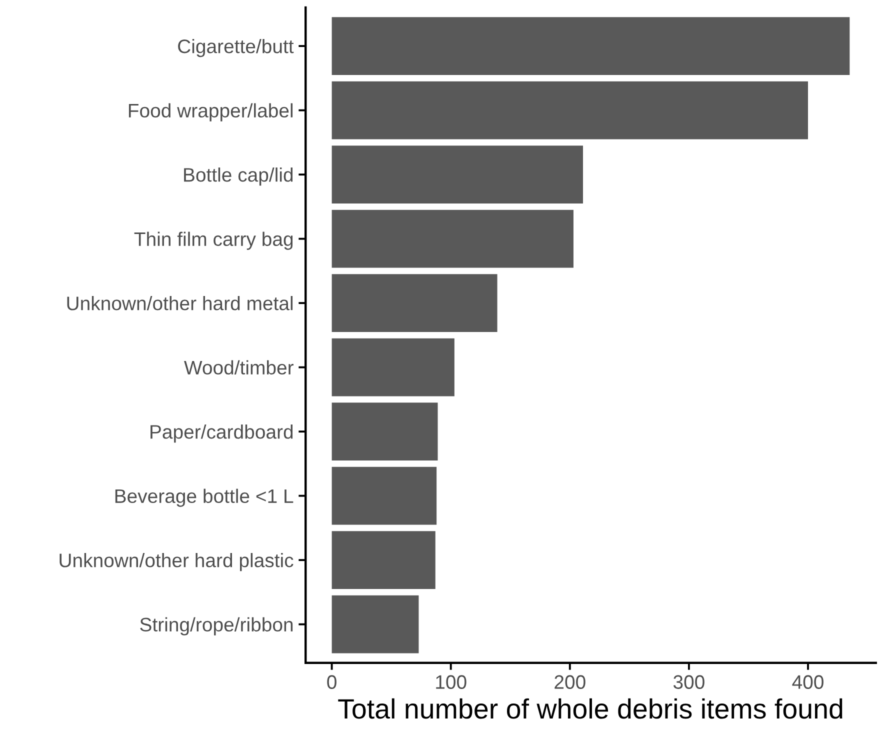  Describe the element at coordinates (688, 682) in the screenshot. I see `x-tick-label: 300` at that location.